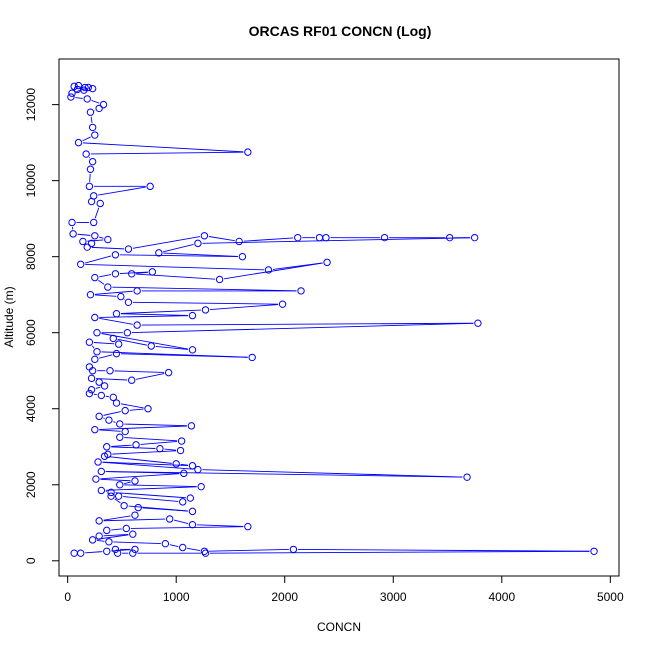 This screenshot has height=650, width=650. What do you see at coordinates (67, 597) in the screenshot?
I see `x-tick-label: 0` at bounding box center [67, 597].